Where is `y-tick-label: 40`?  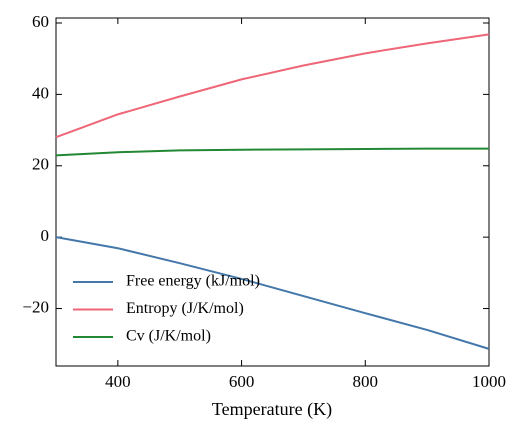
y-tick-label: 40 is located at coordinates (40, 92).